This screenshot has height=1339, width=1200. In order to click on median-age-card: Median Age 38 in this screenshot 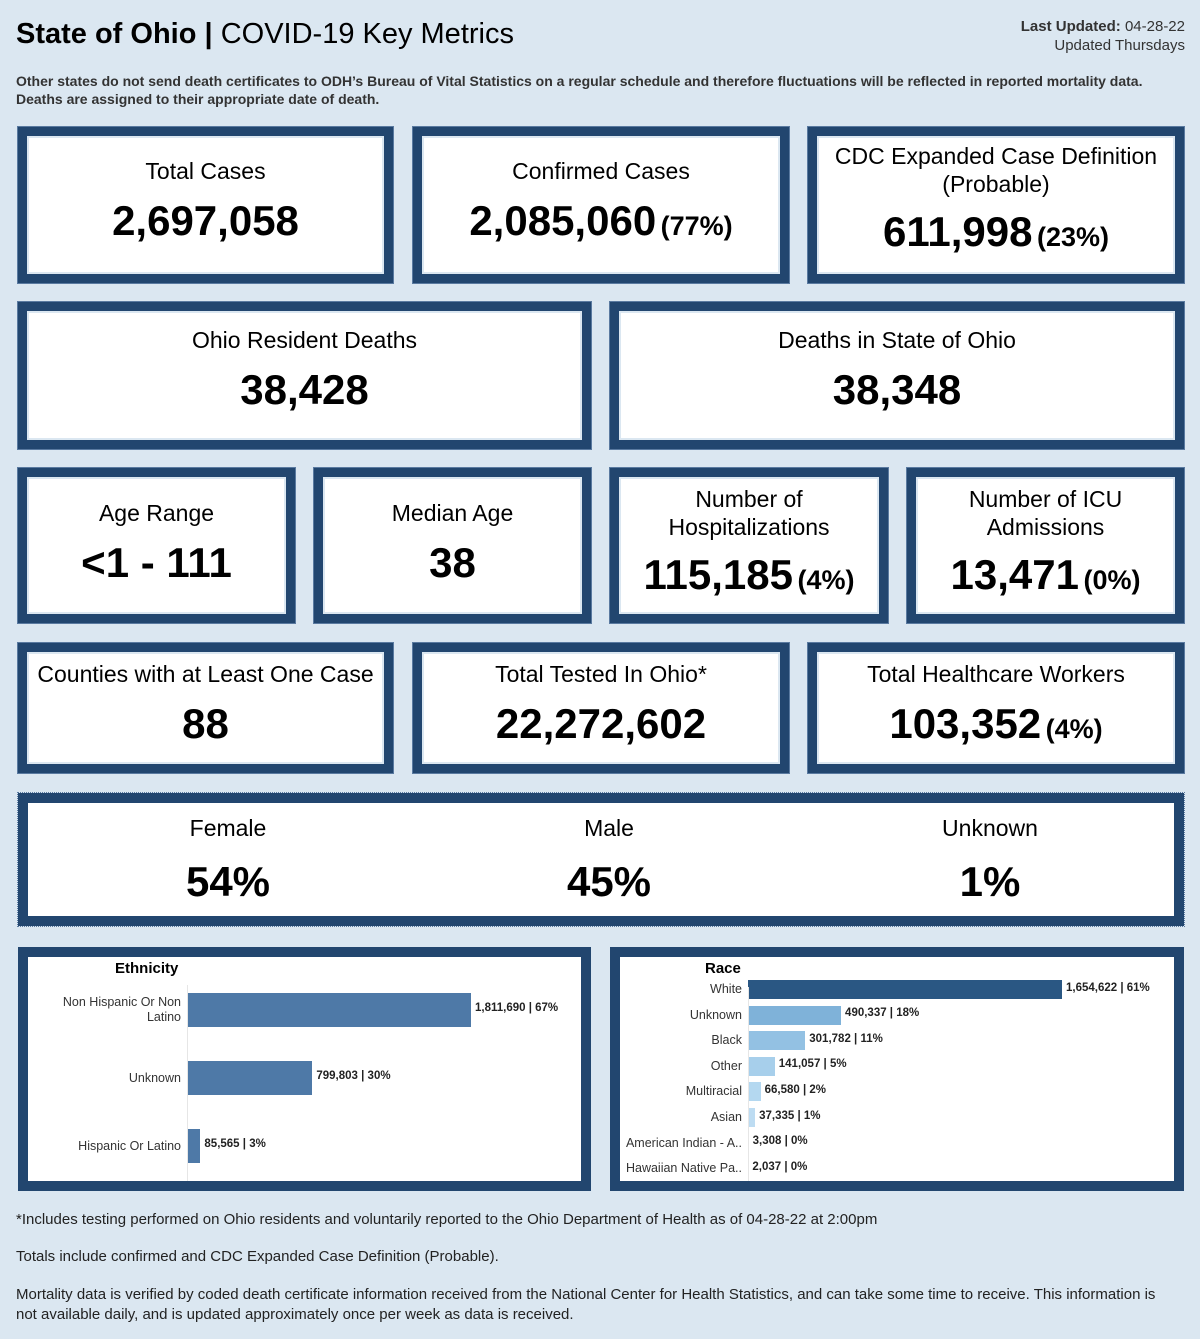, I will do `click(452, 545)`.